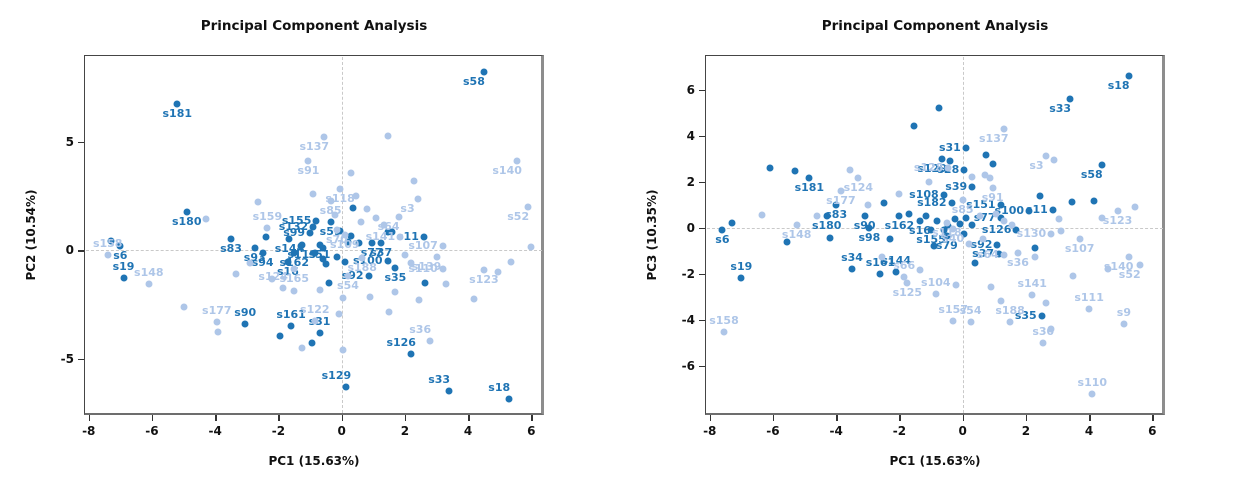 The width and height of the screenshot is (1238, 500). What do you see at coordinates (381, 252) in the screenshot?
I see `point-label: s37` at bounding box center [381, 252].